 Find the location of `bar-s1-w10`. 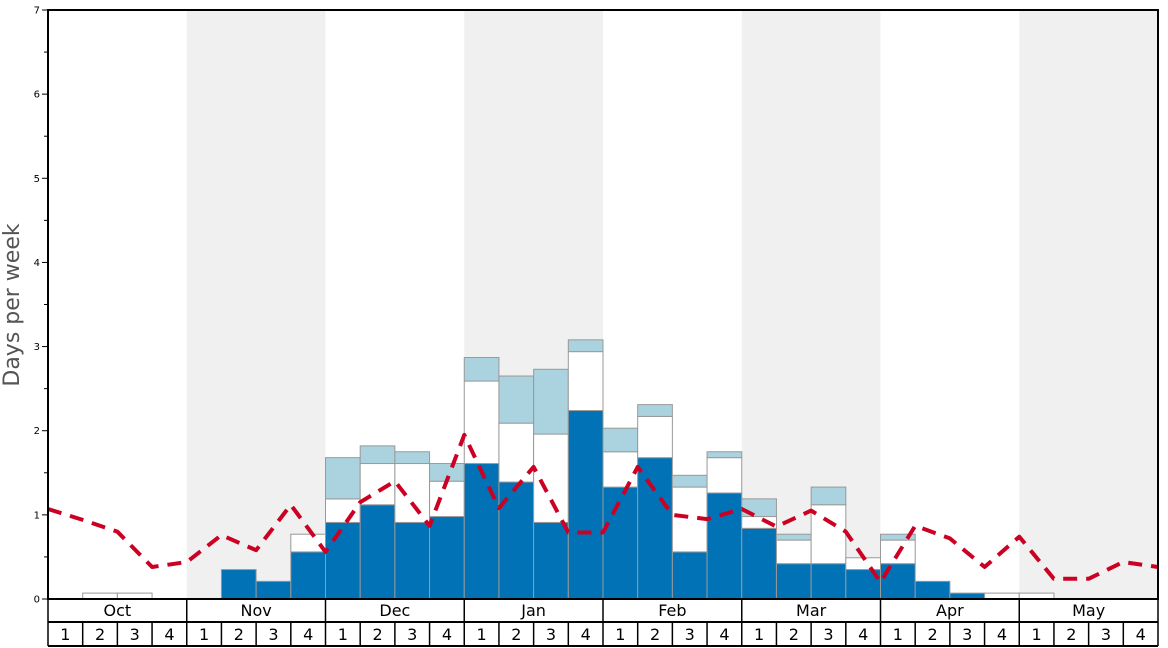

bar-s1-w10 is located at coordinates (377, 552).